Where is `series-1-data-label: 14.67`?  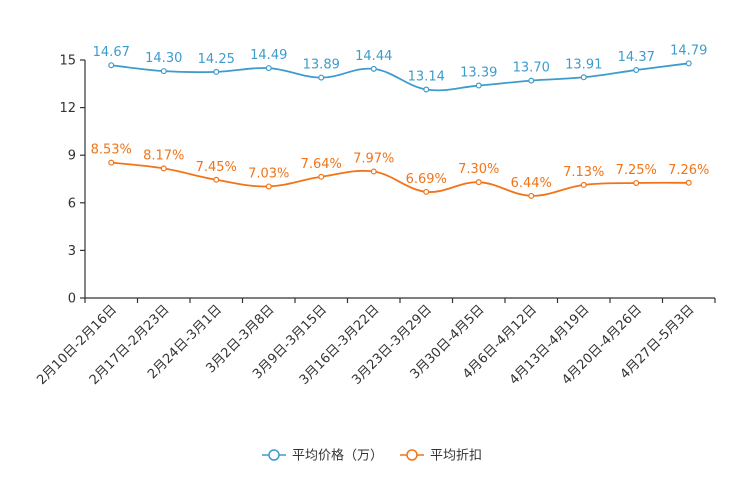
series-1-data-label: 14.67 is located at coordinates (111, 52).